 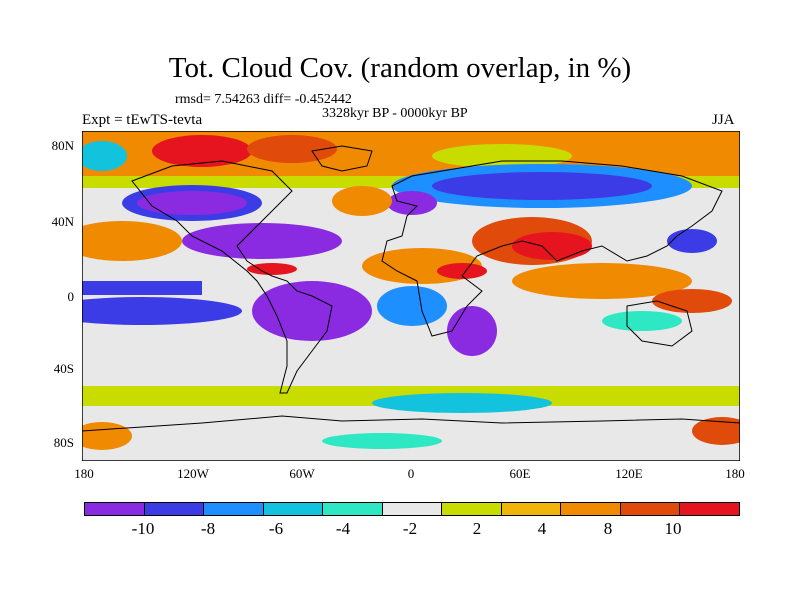 What do you see at coordinates (472, 331) in the screenshot?
I see `region-southern-africa-purple` at bounding box center [472, 331].